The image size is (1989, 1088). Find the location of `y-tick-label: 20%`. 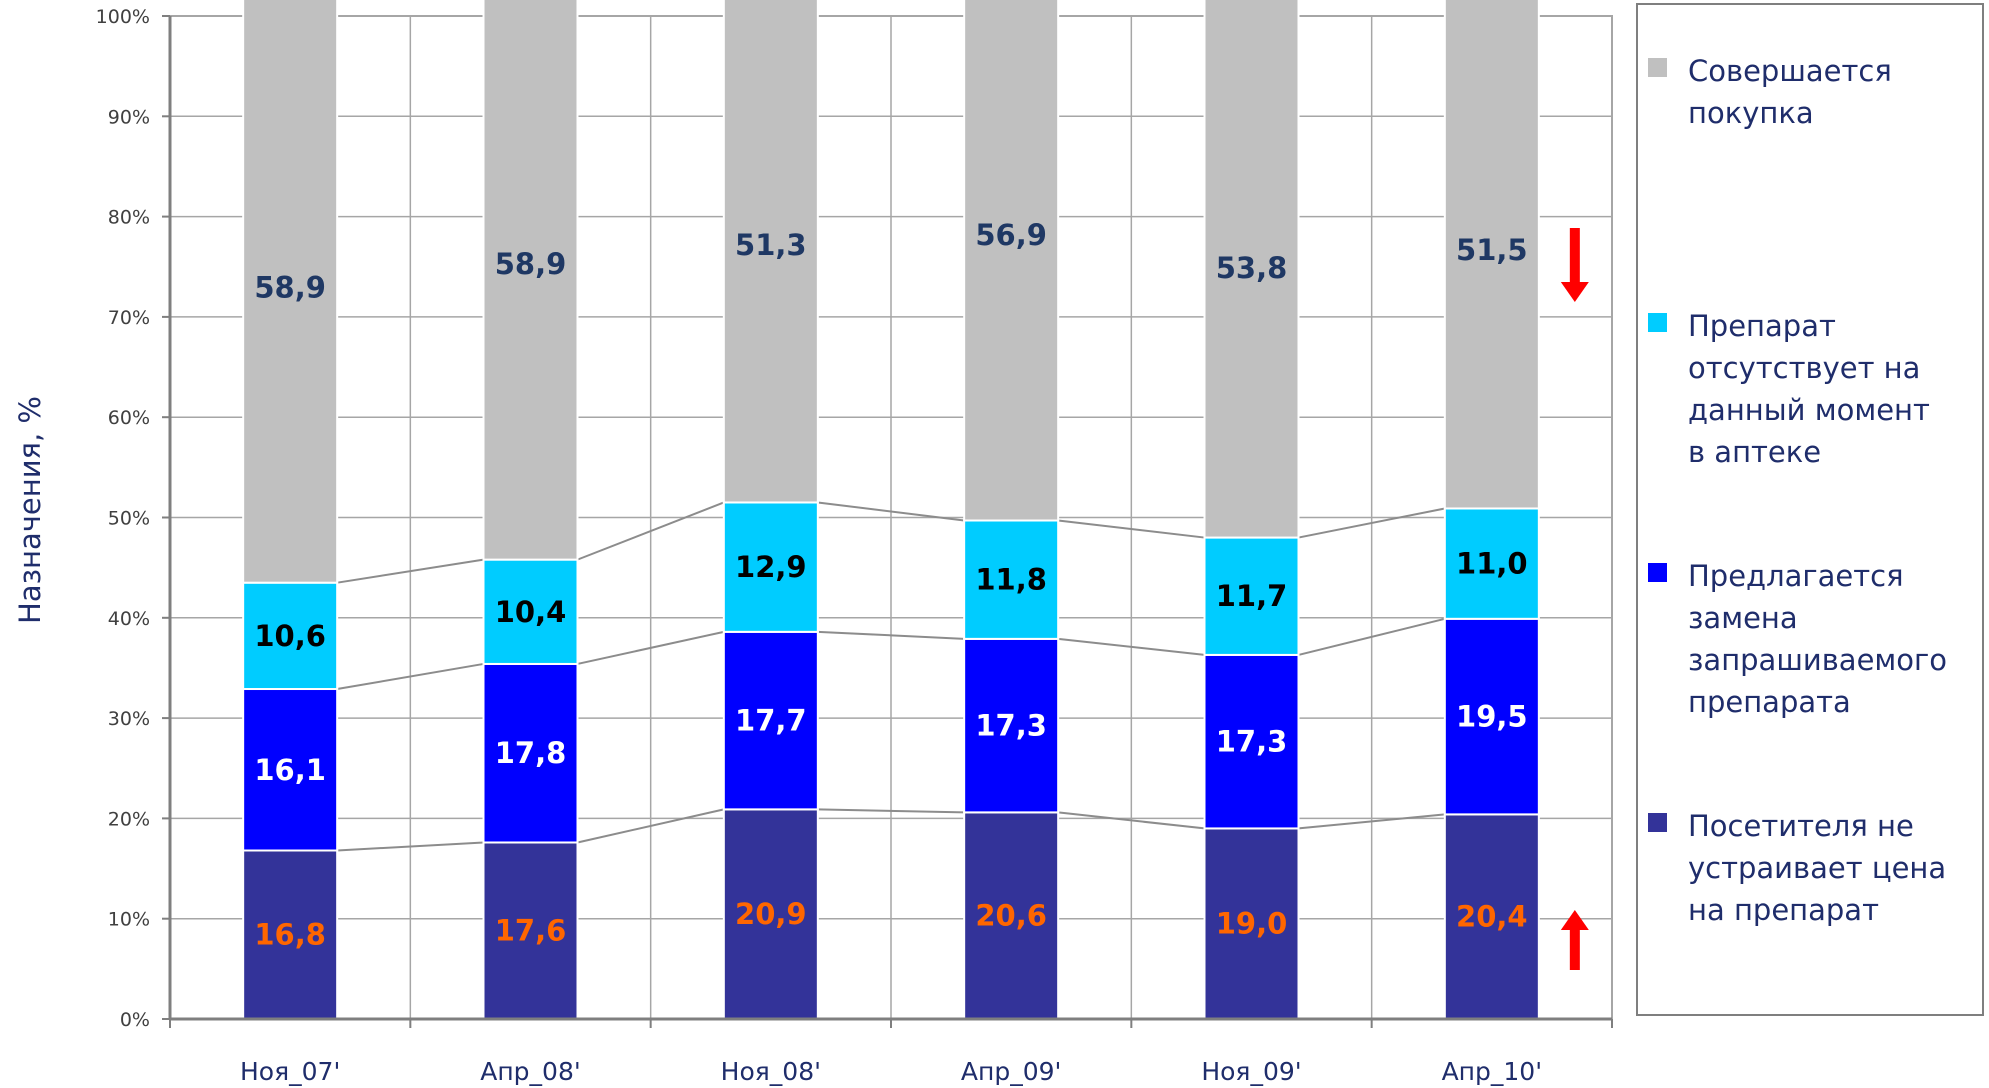

y-tick-label: 20% is located at coordinates (129, 819).